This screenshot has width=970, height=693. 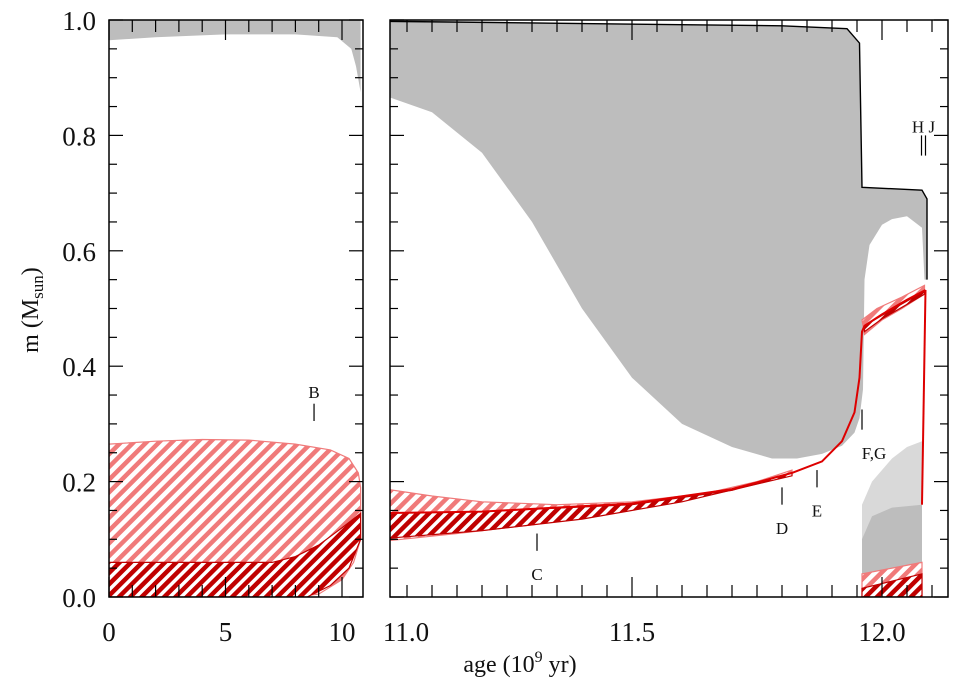 What do you see at coordinates (79, 136) in the screenshot?
I see `y-tick-label: 0.8` at bounding box center [79, 136].